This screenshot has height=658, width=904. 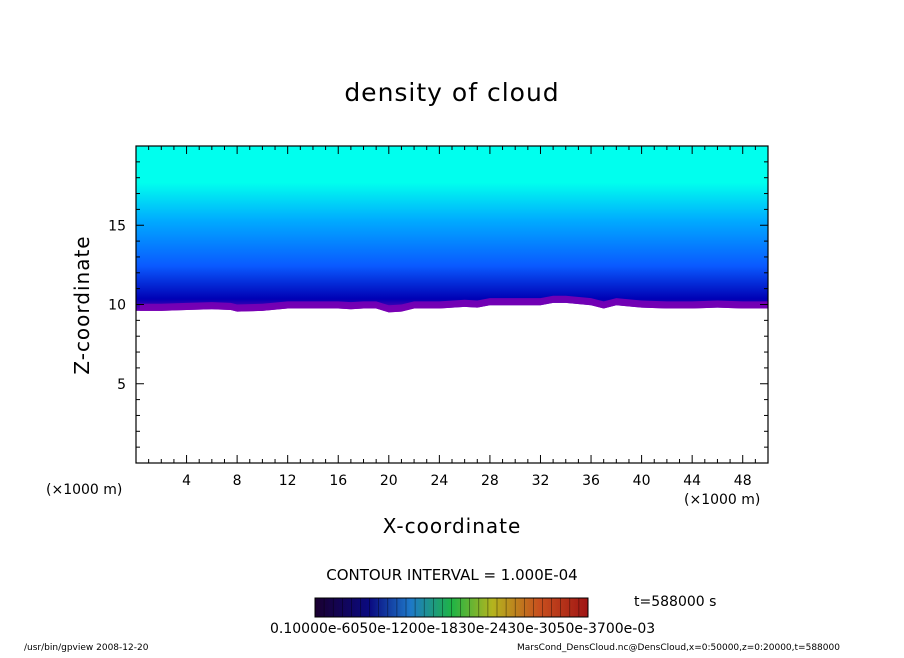 I want to click on footer-program-date: /usr/bin/gpview 2008-12-20, so click(x=86, y=648).